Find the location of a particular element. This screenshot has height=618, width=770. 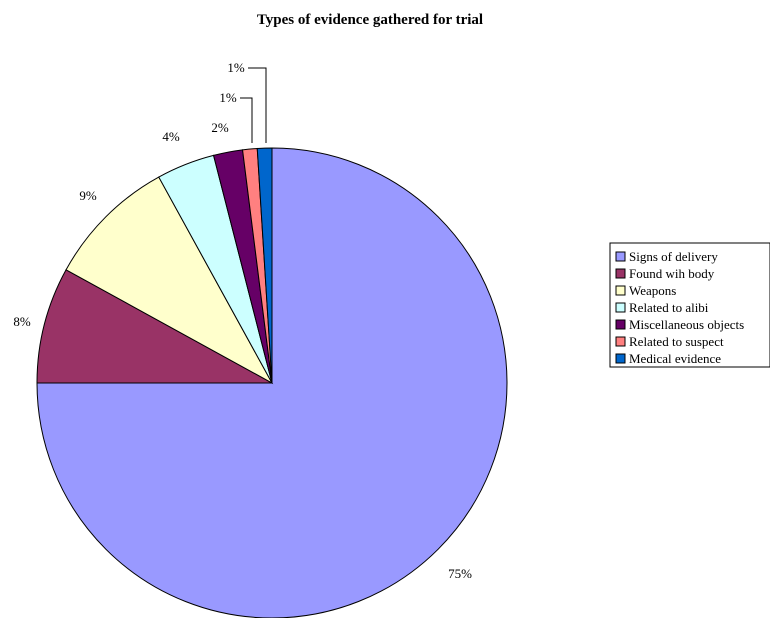

legend-swatch-found-wih-body is located at coordinates (620, 273).